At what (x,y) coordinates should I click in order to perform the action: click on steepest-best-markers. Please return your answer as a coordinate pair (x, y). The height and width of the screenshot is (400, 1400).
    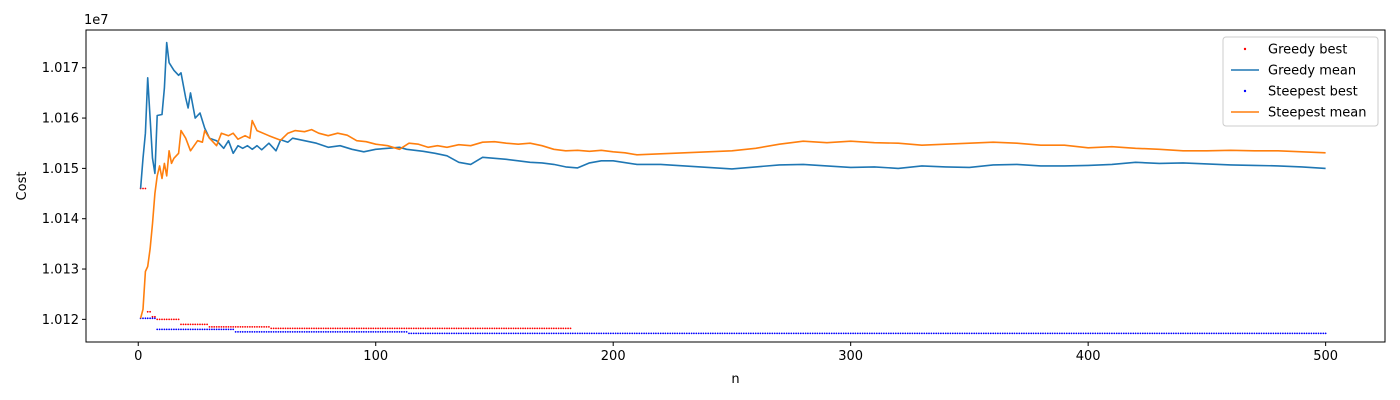
    Looking at the image, I should click on (733, 326).